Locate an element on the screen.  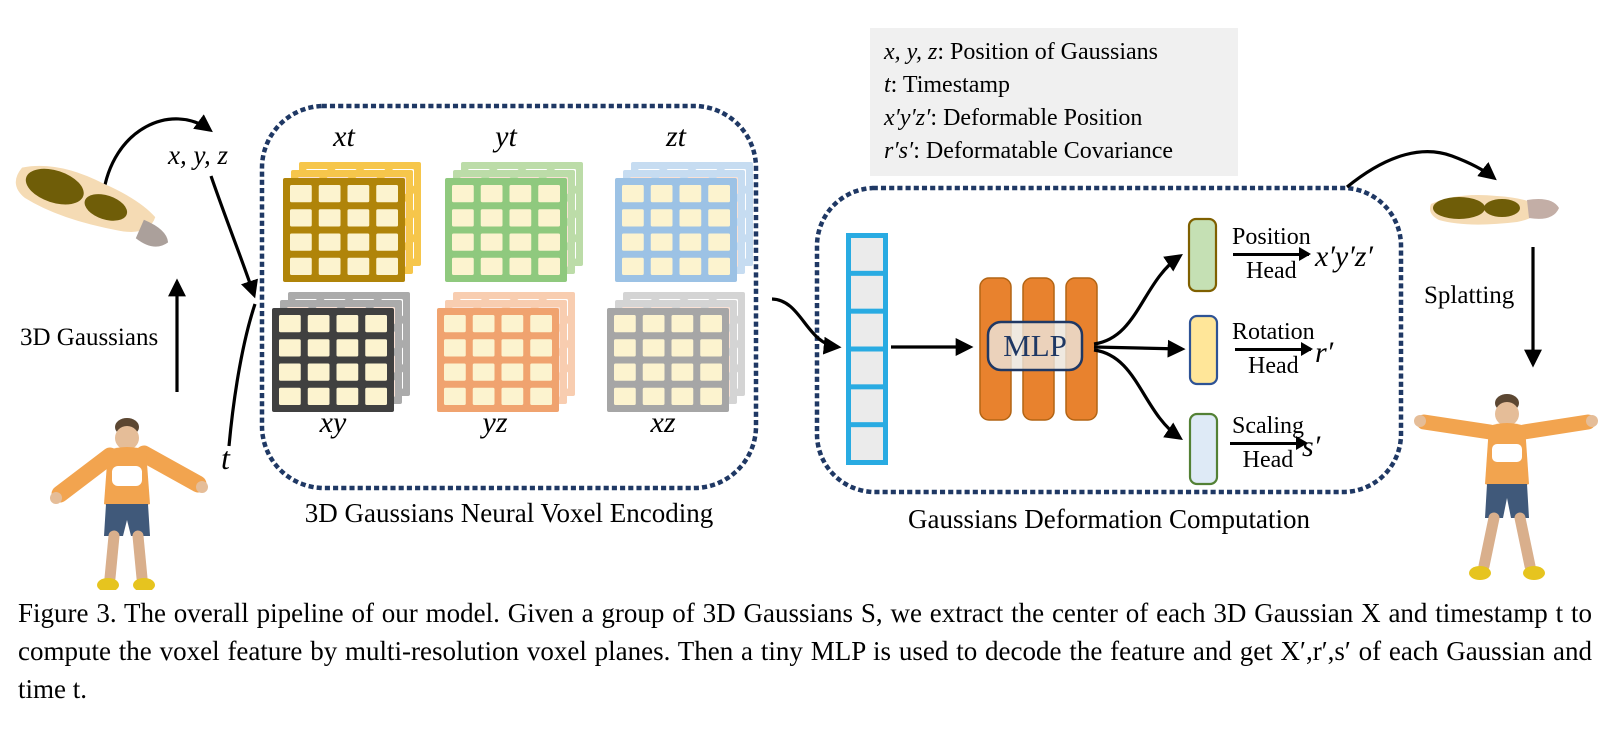
plane-label-yt: yt is located at coordinates (506, 136).